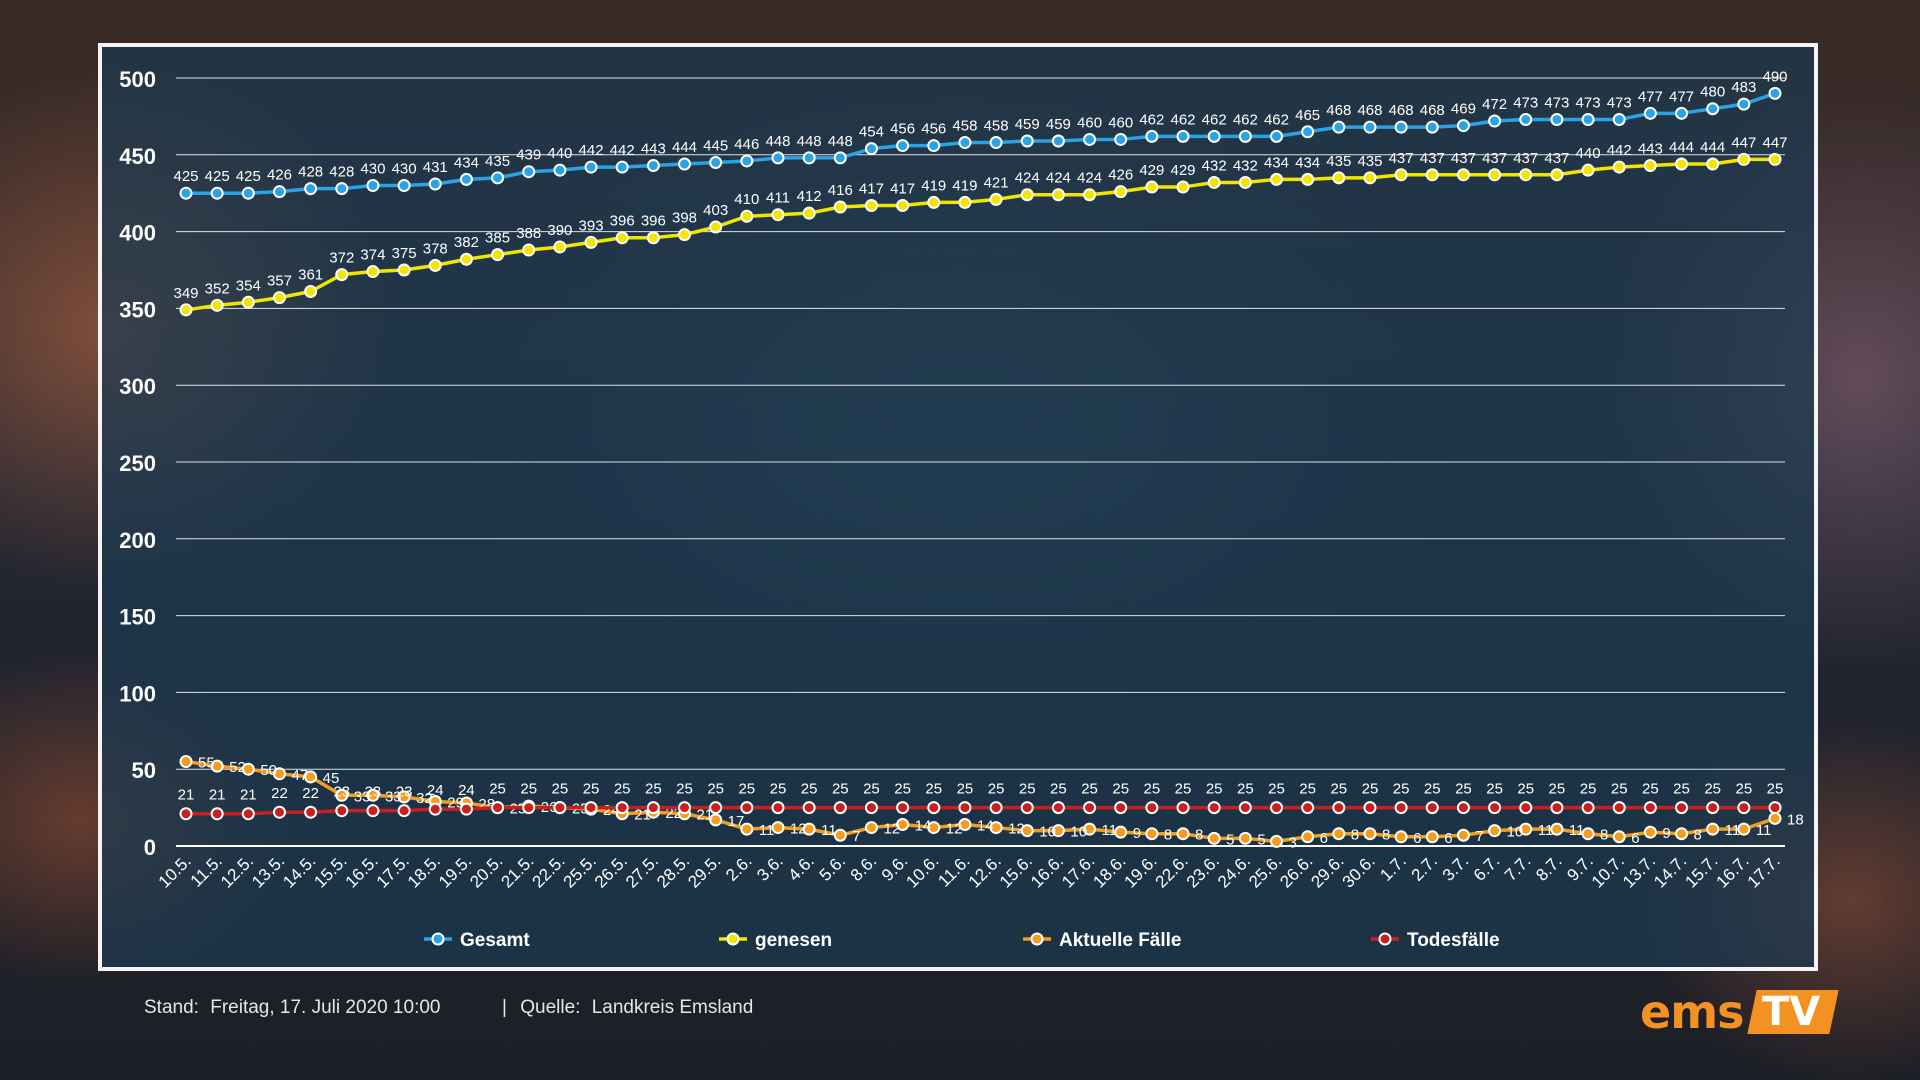 This screenshot has height=1080, width=1920. Describe the element at coordinates (206, 870) in the screenshot. I see `x-tick-label: 11.5.` at that location.